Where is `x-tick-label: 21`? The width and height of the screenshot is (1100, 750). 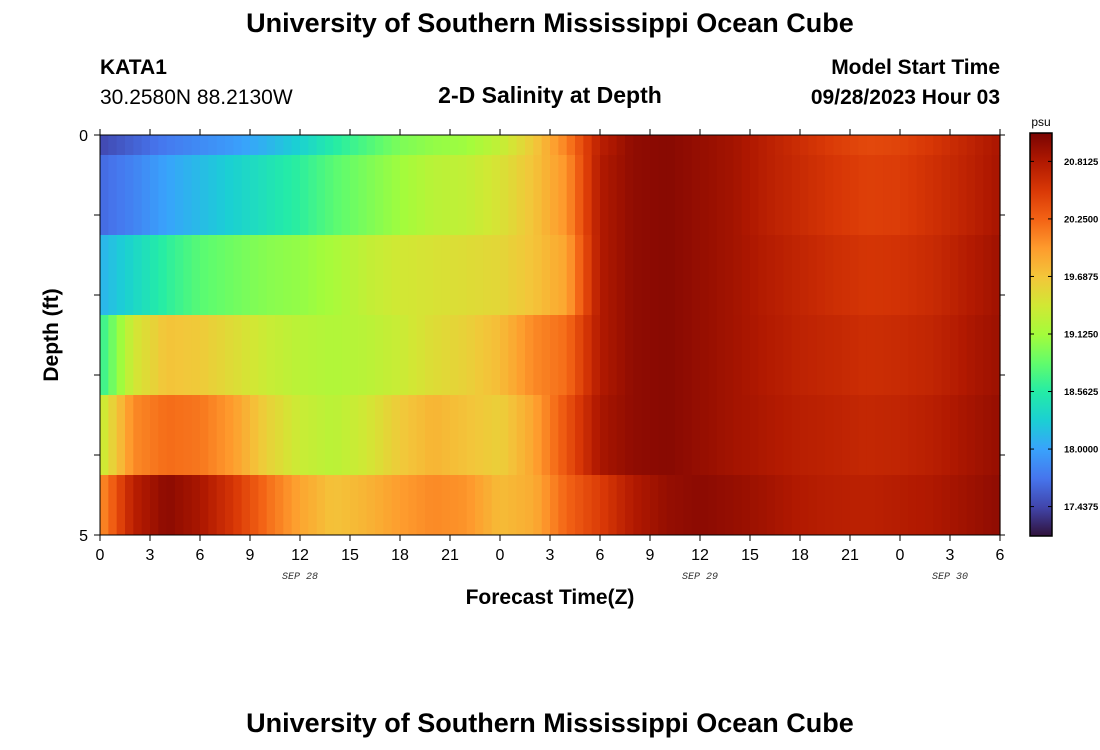
x-tick-label: 21 is located at coordinates (850, 555).